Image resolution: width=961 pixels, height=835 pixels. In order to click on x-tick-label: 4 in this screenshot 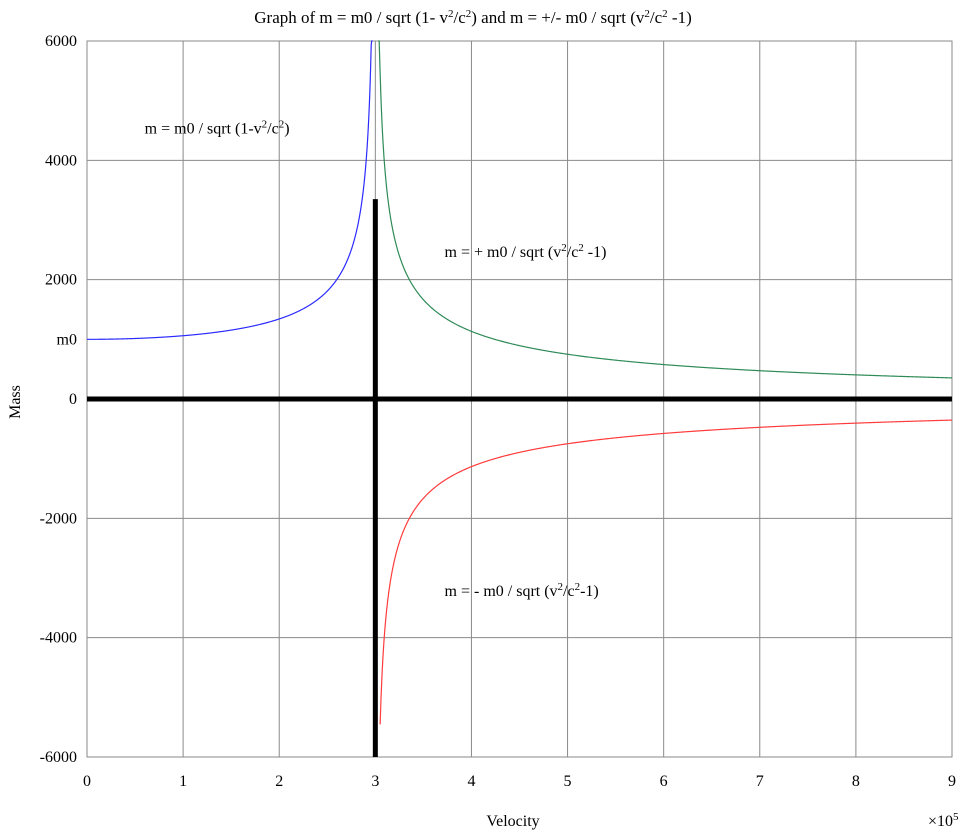, I will do `click(471, 781)`.